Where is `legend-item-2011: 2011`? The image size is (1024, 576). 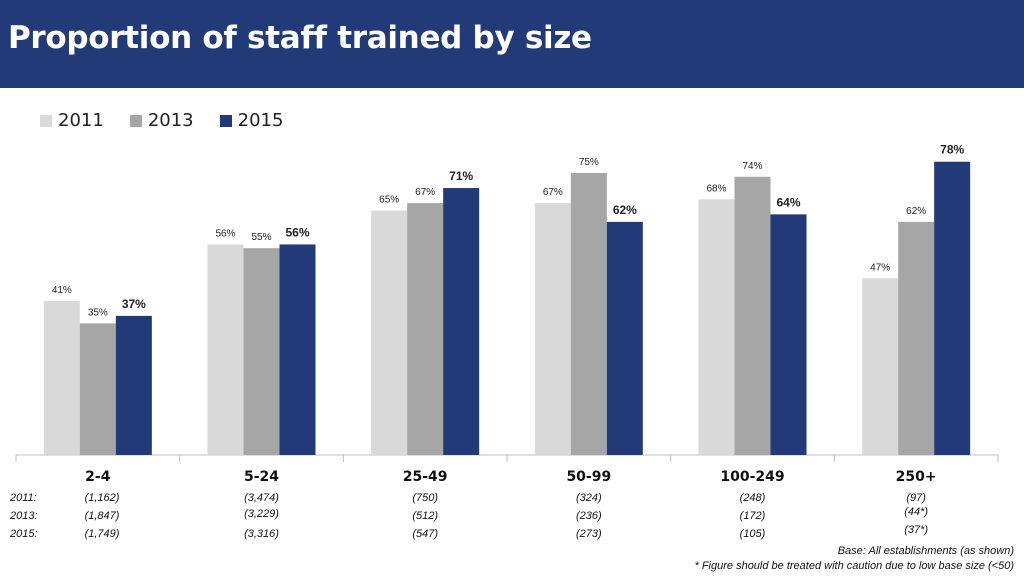 legend-item-2011: 2011 is located at coordinates (72, 120).